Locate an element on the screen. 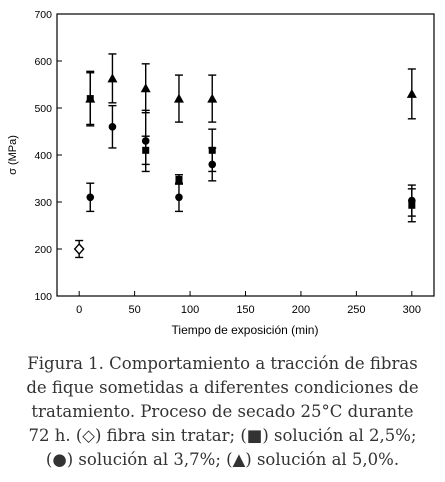 This screenshot has width=445, height=482. x-tick-label: 0 is located at coordinates (79, 310).